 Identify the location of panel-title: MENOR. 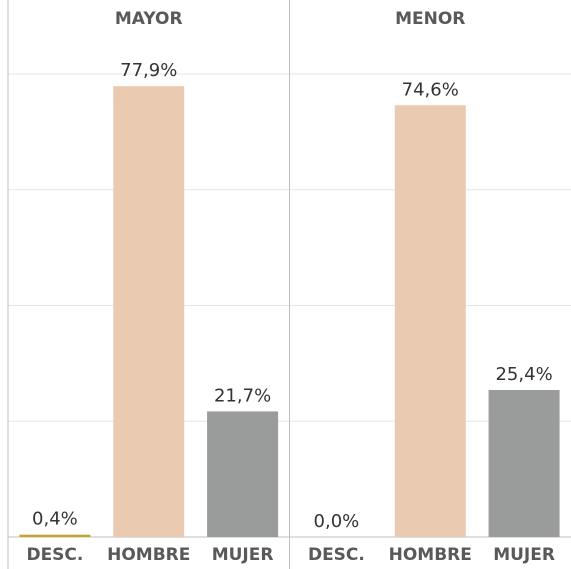
(430, 19).